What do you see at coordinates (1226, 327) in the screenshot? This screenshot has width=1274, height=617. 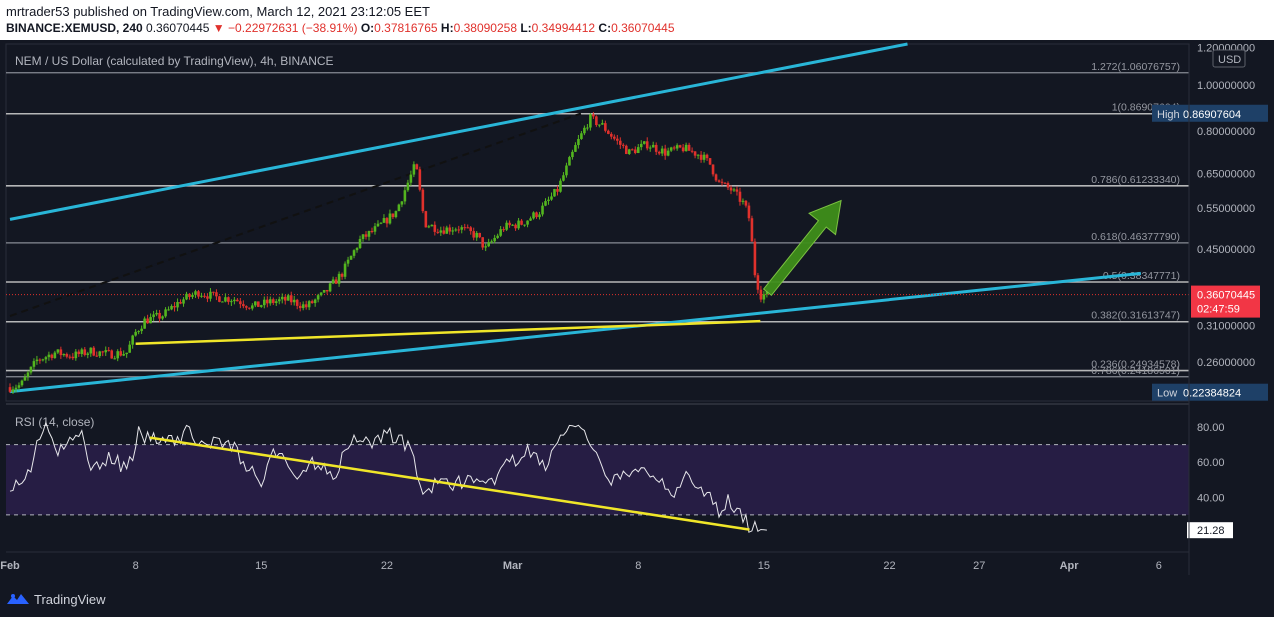 I see `price-tick-label: 0.31000000` at bounding box center [1226, 327].